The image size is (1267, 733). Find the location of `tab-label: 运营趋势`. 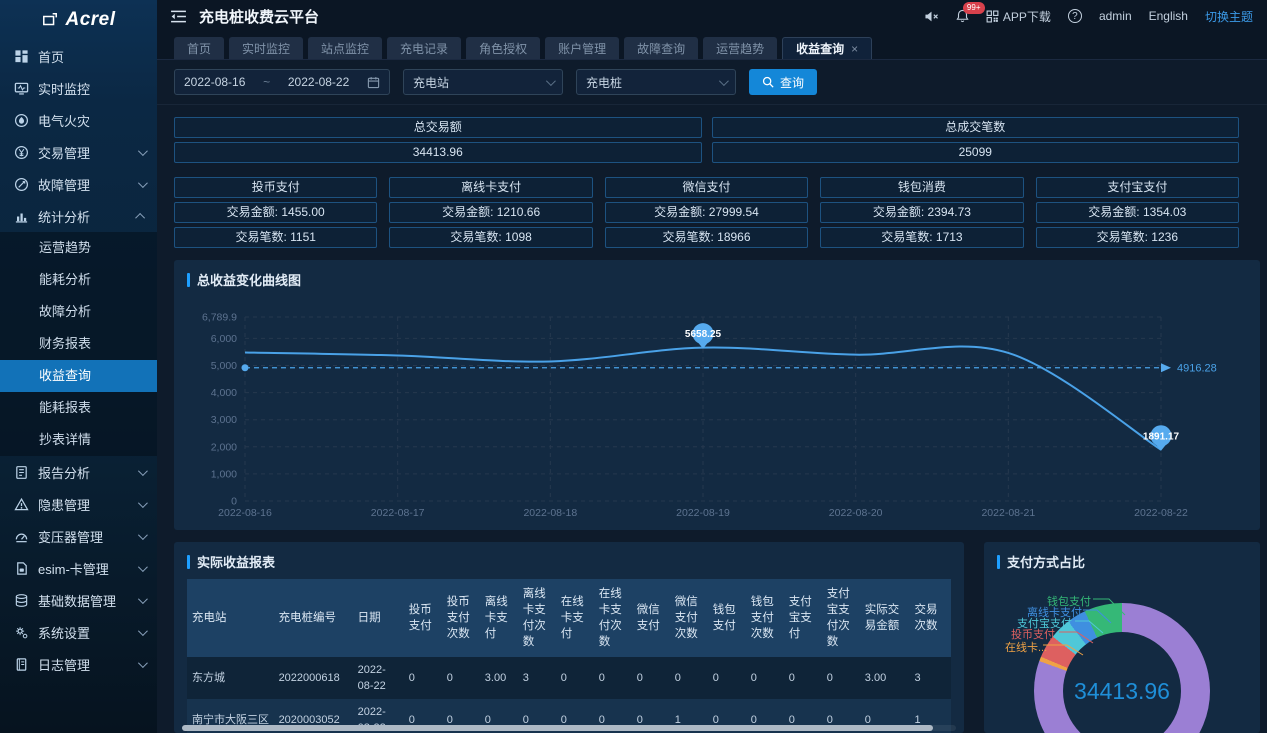

tab-label: 运营趋势 is located at coordinates (740, 48).